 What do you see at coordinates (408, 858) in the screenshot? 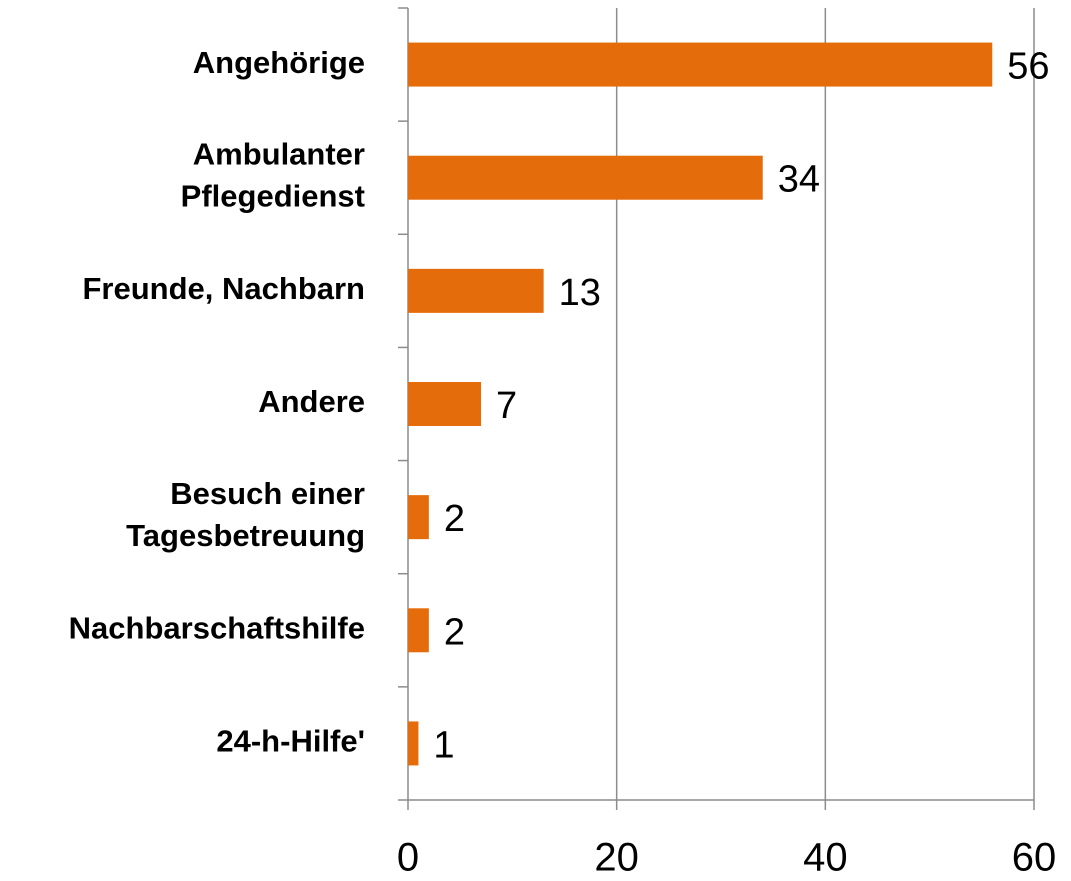
I see `x-tick-label: 0` at bounding box center [408, 858].